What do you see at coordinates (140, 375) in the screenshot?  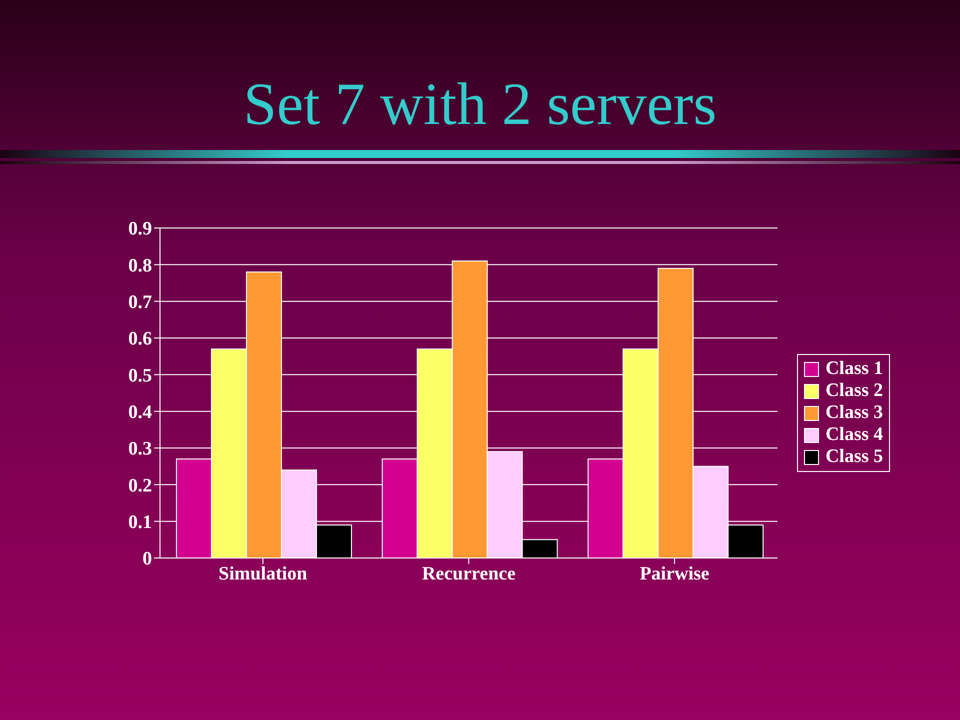 I see `y-tick-label: 0.5` at bounding box center [140, 375].